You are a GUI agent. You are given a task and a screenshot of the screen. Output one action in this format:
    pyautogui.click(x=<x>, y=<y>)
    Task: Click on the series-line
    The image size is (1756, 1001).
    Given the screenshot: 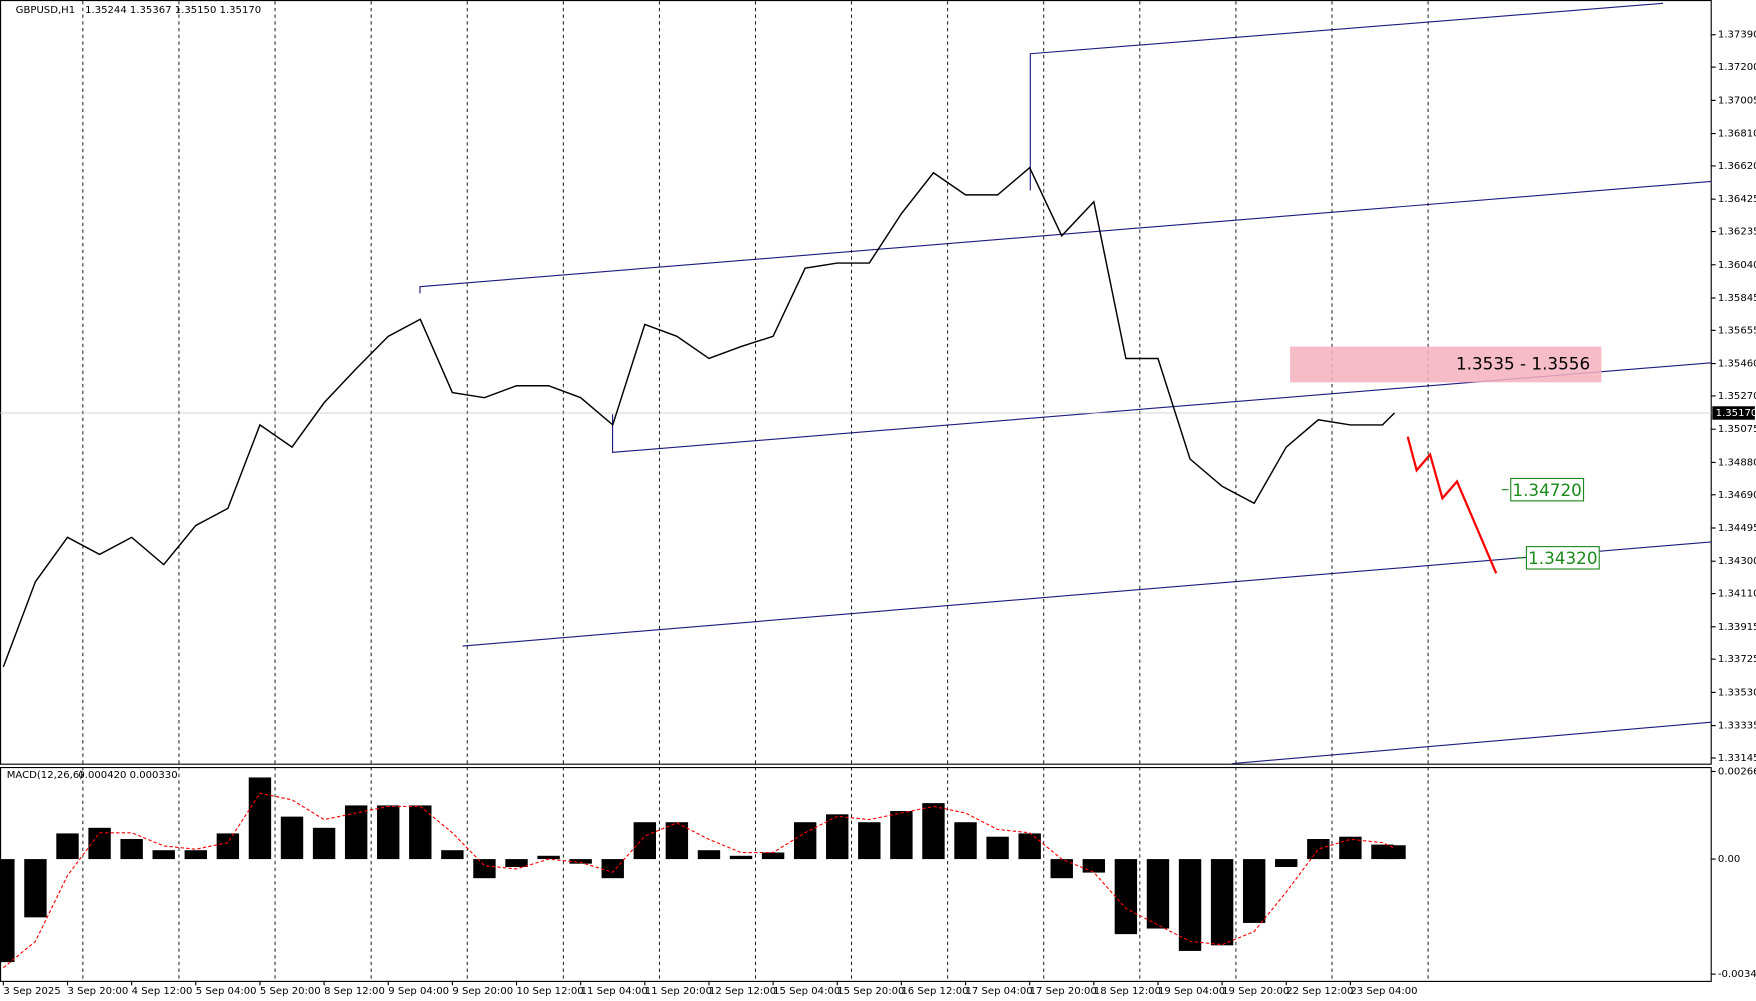 What is the action you would take?
    pyautogui.click(x=699, y=880)
    